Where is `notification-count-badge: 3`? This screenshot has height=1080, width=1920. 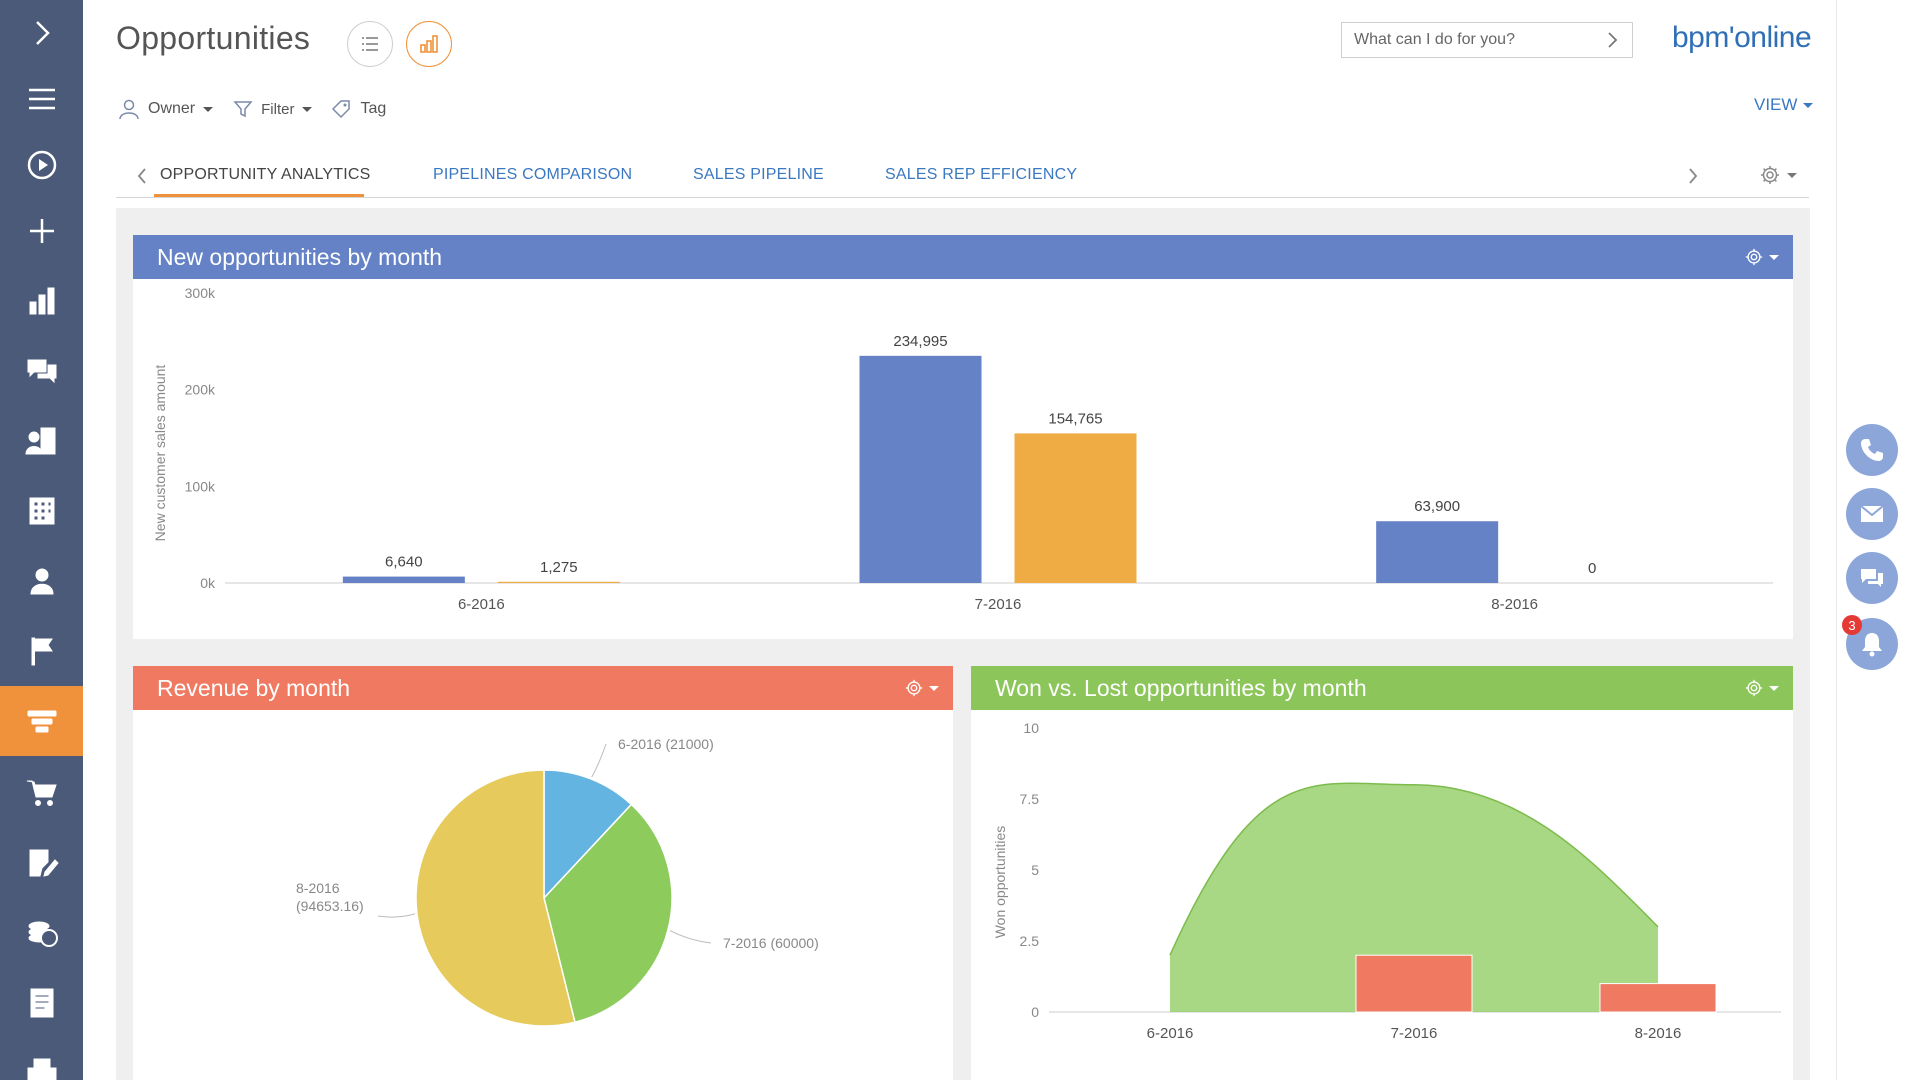 notification-count-badge: 3 is located at coordinates (1852, 625).